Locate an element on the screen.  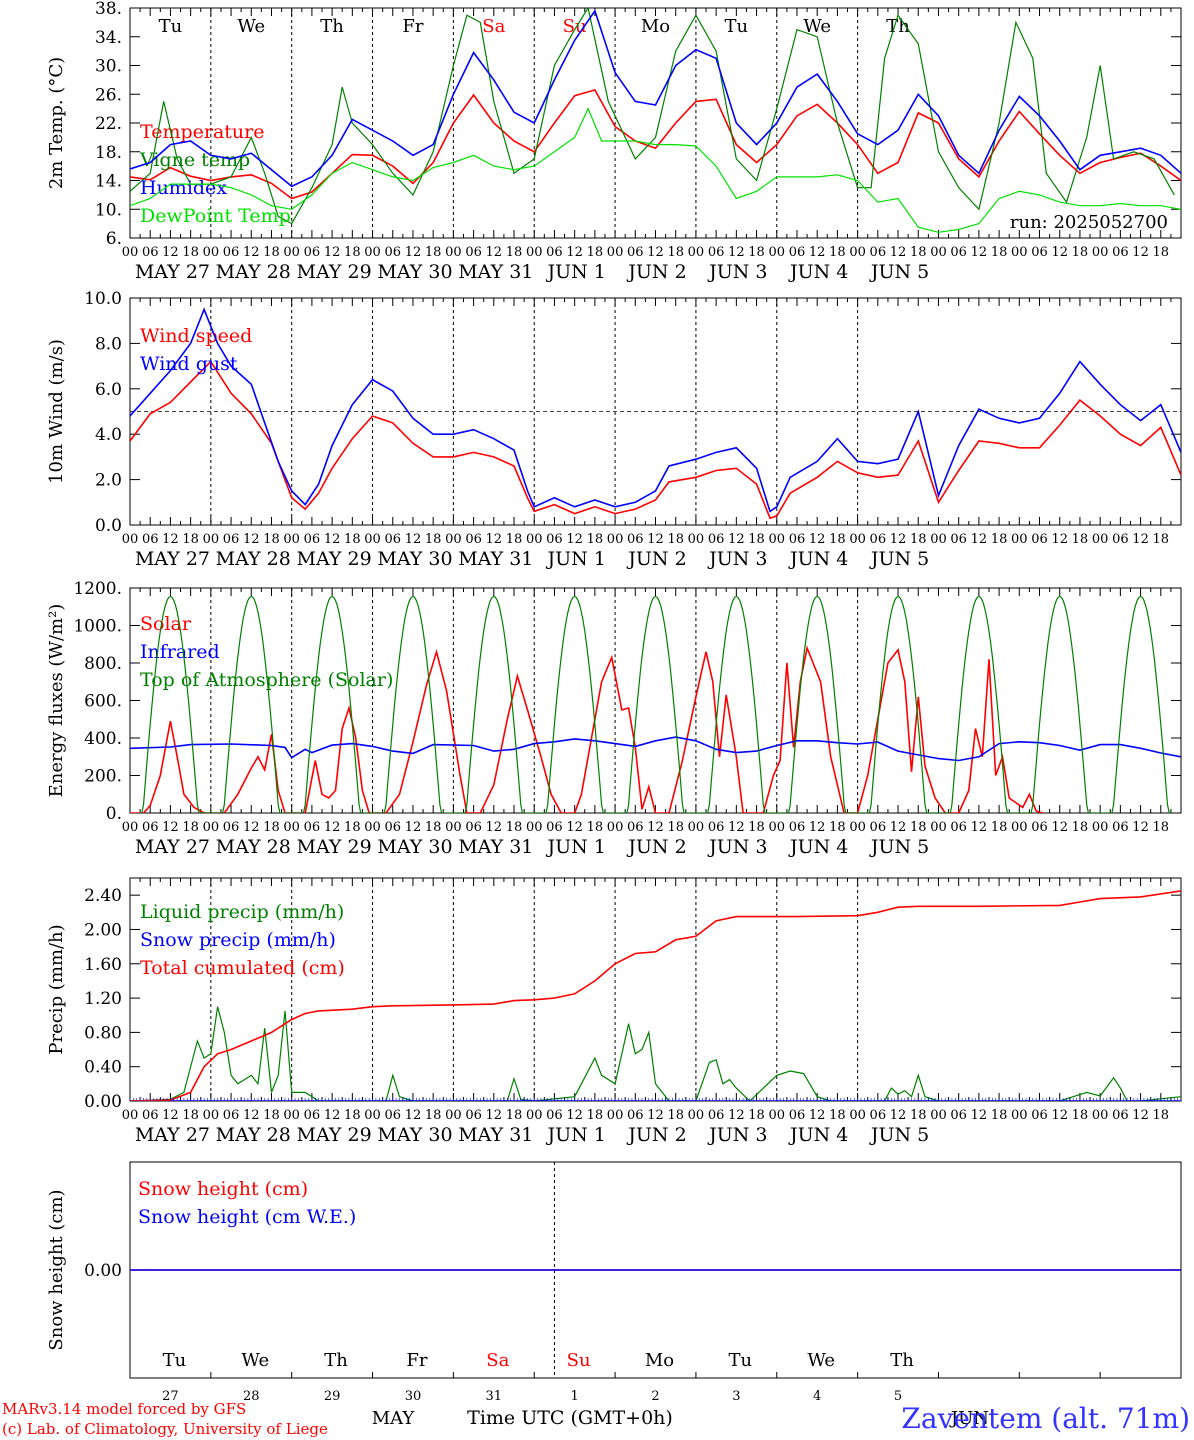
y-tick-label: 2.40 is located at coordinates (103, 896).